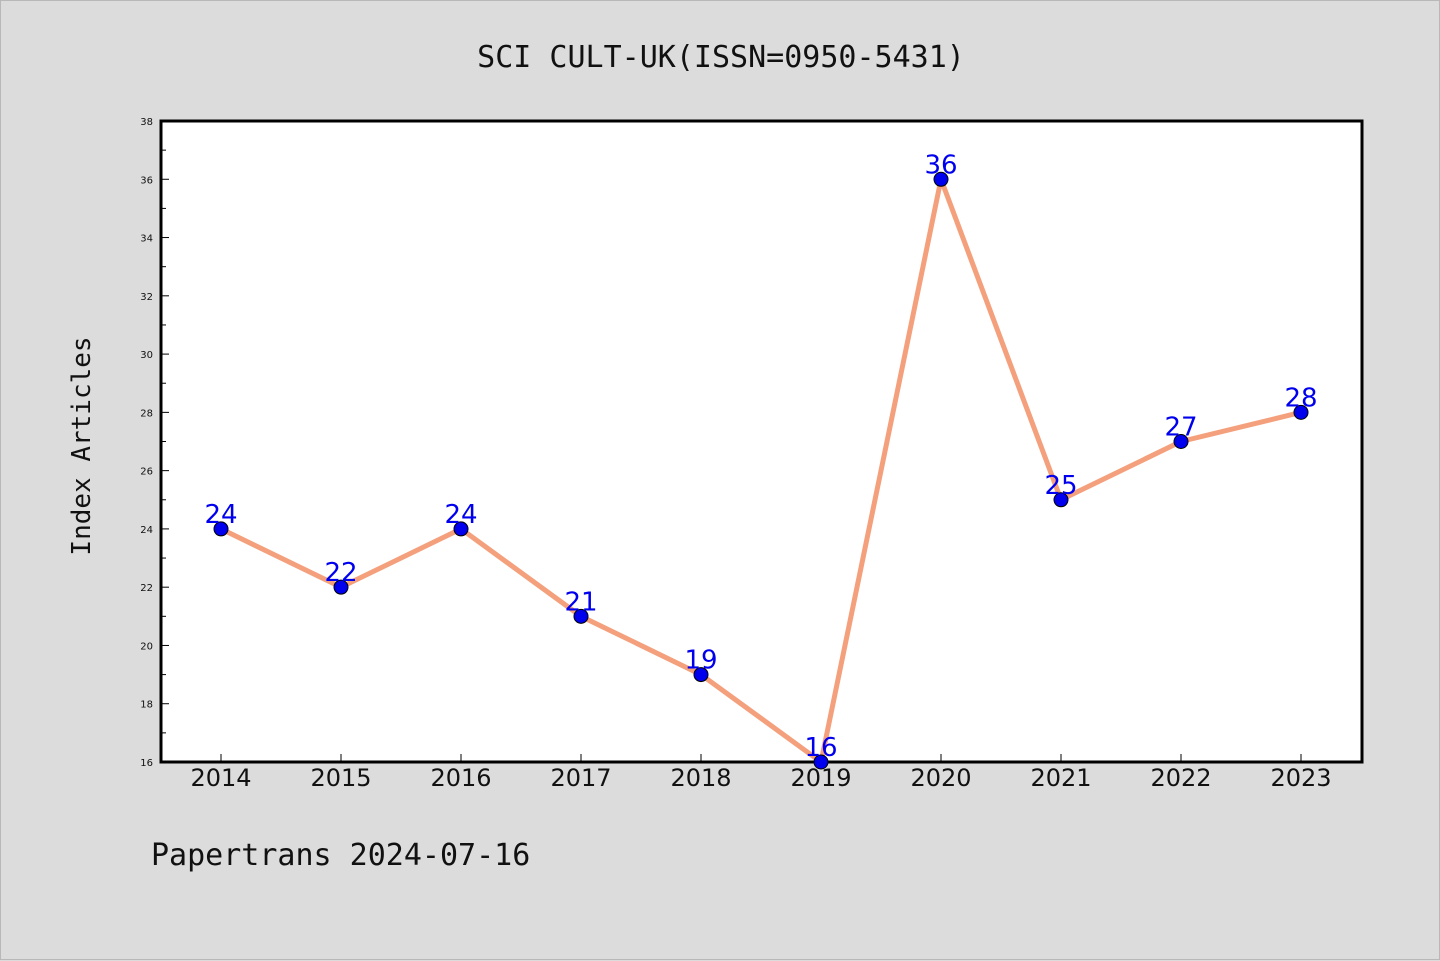 The height and width of the screenshot is (961, 1440). Describe the element at coordinates (146, 239) in the screenshot. I see `y-tick-label: 34` at that location.